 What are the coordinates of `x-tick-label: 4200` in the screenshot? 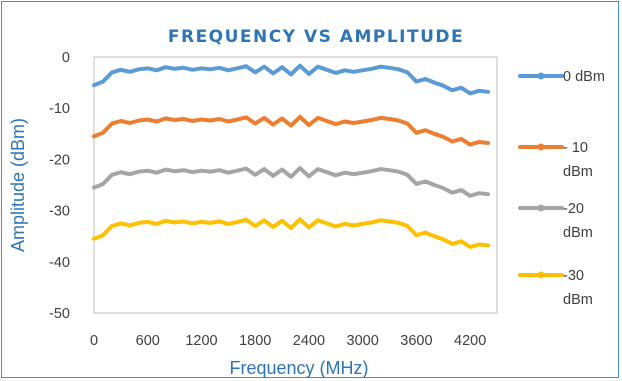 It's located at (470, 341).